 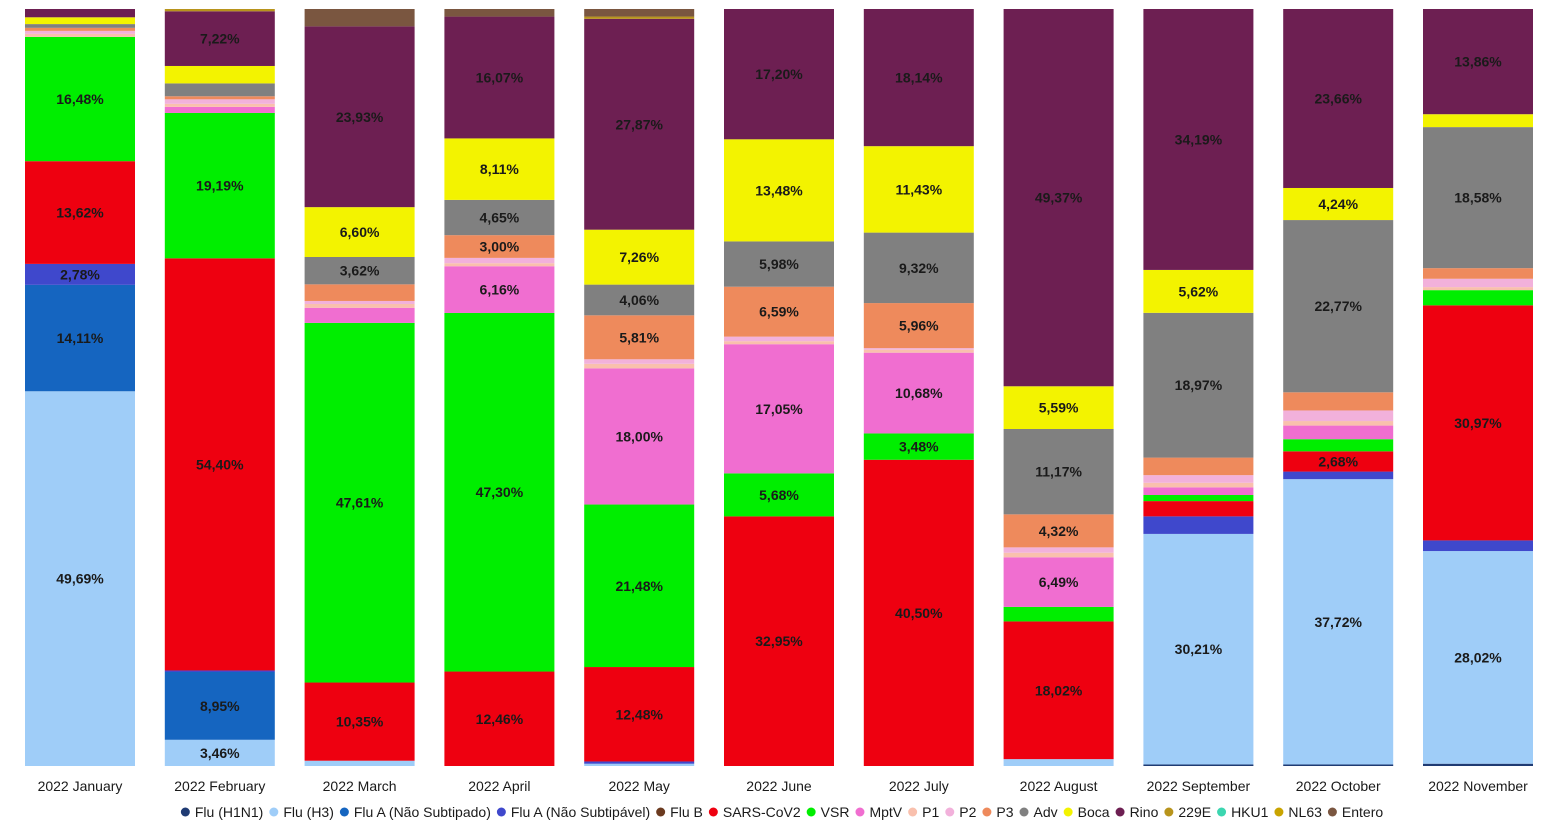 What do you see at coordinates (918, 189) in the screenshot?
I see `bar-2022-july-boca` at bounding box center [918, 189].